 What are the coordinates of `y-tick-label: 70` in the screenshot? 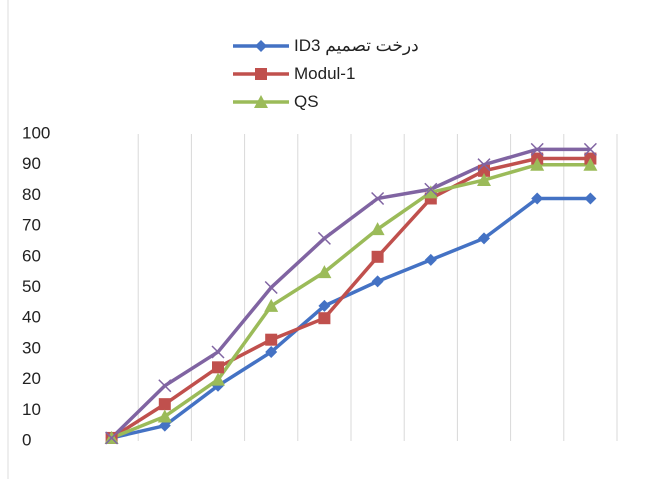 It's located at (31, 225).